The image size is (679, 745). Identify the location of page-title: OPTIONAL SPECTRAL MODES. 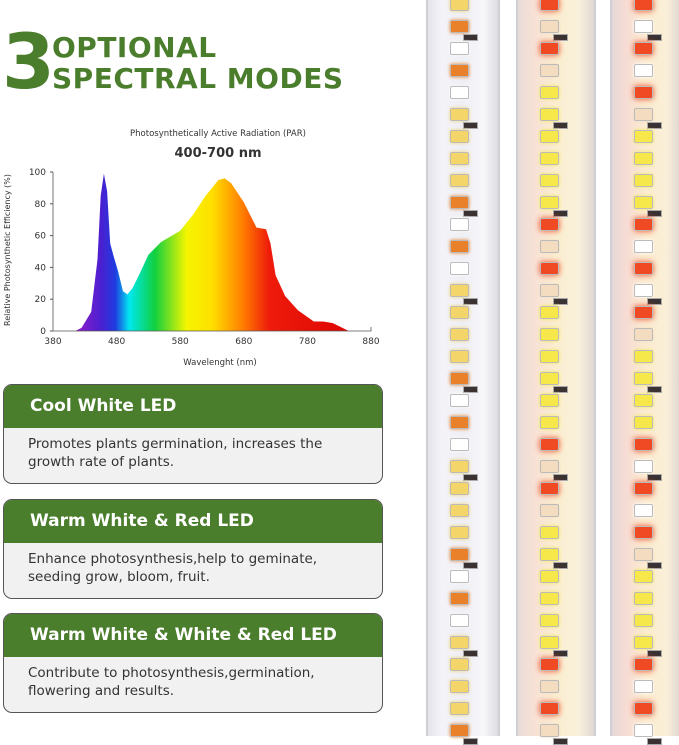
(197, 63).